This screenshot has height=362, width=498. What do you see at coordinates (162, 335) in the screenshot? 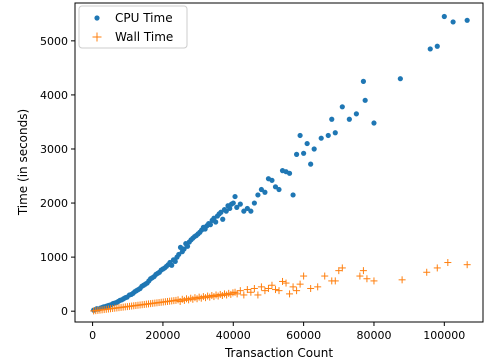
I see `x-tick-label: 20000` at bounding box center [162, 335].